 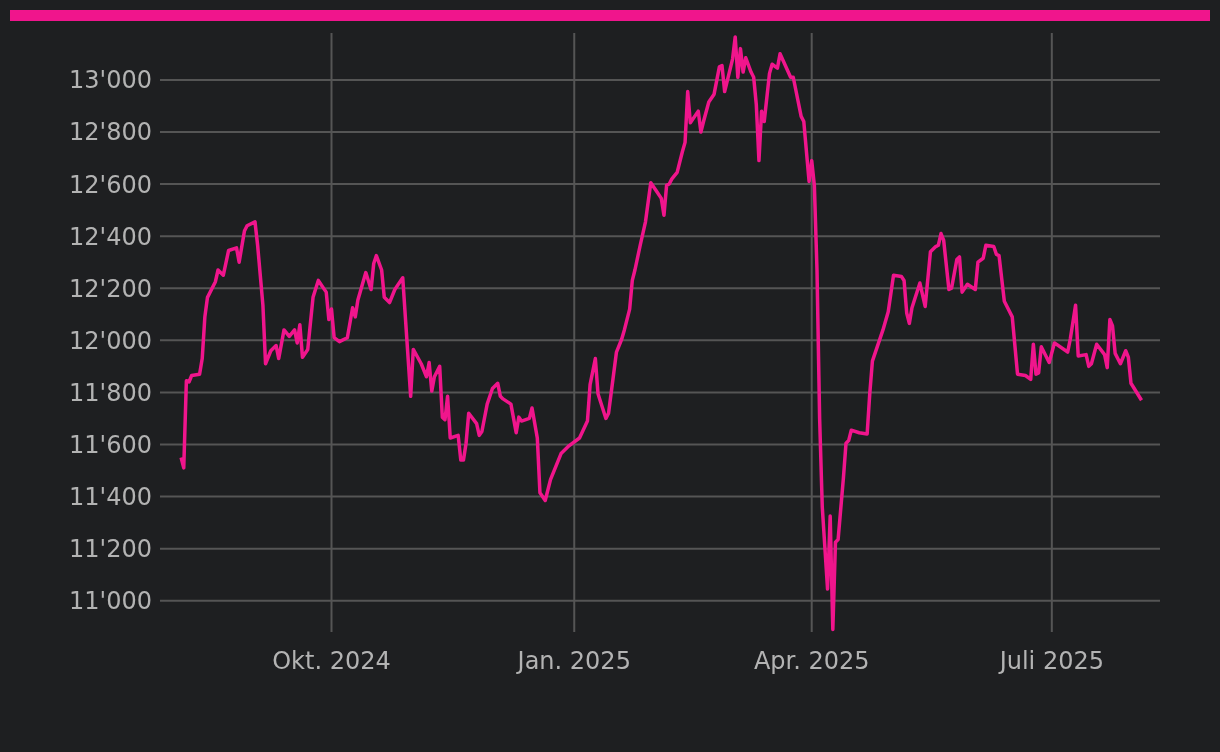 I want to click on y-tick-label: 12'600, so click(x=110, y=184).